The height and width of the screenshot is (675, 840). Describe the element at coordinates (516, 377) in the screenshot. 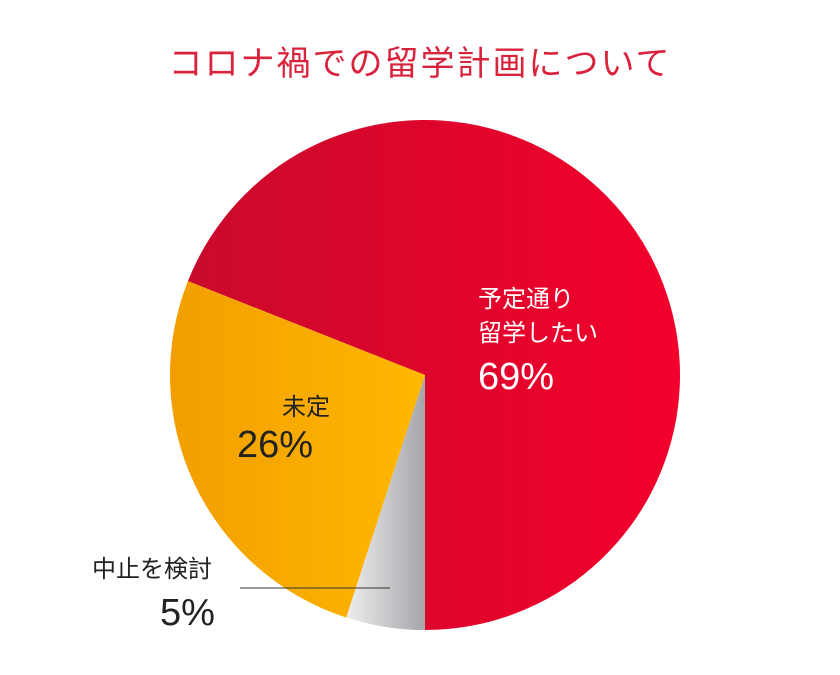

I see `value-label: 69%` at that location.